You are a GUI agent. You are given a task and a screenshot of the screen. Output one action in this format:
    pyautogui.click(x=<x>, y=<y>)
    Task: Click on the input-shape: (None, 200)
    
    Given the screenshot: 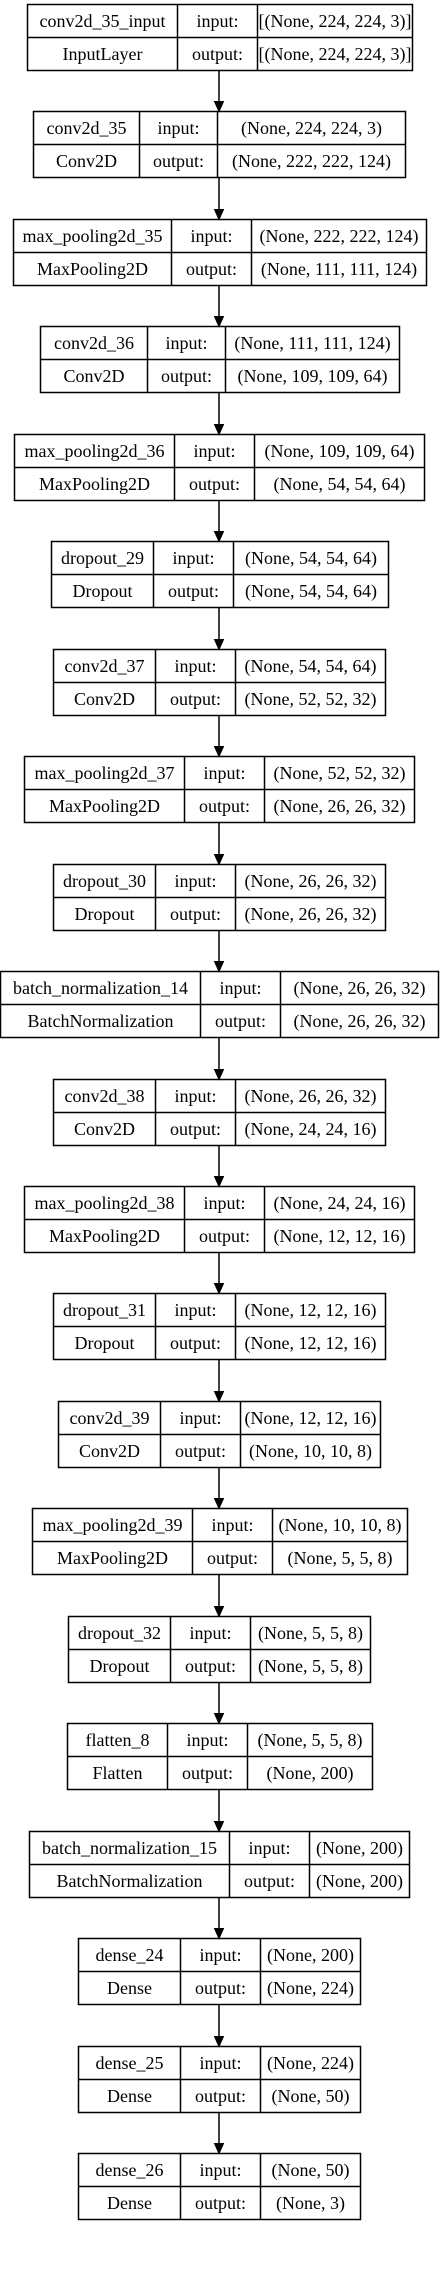 What is the action you would take?
    pyautogui.click(x=359, y=1848)
    